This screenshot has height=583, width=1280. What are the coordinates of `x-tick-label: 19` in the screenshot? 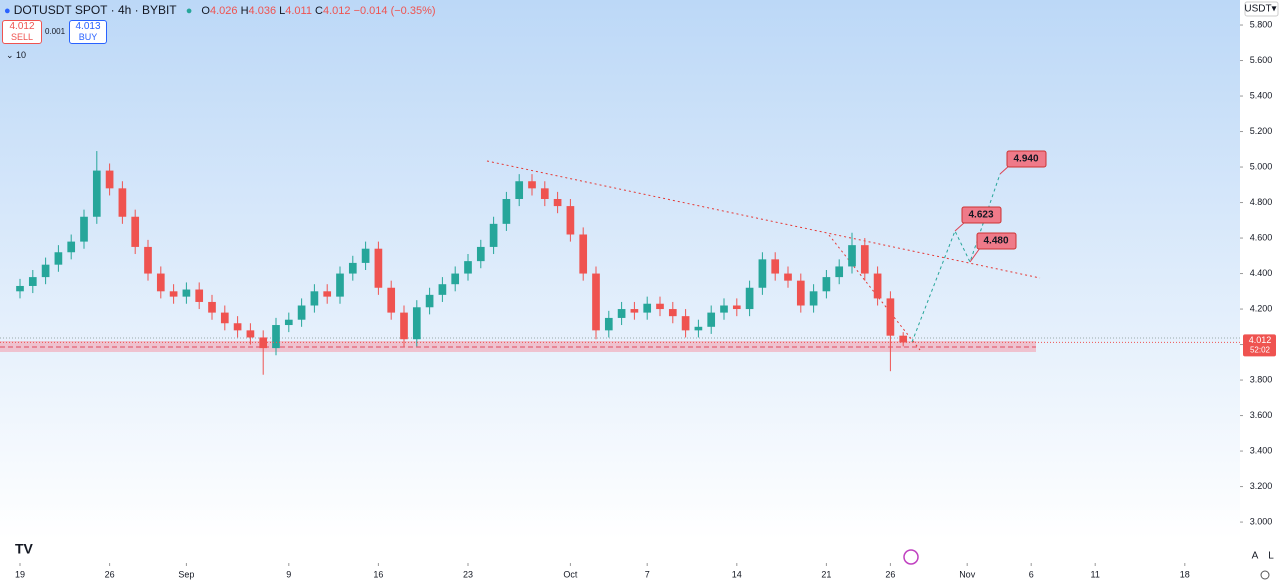 It's located at (20, 574).